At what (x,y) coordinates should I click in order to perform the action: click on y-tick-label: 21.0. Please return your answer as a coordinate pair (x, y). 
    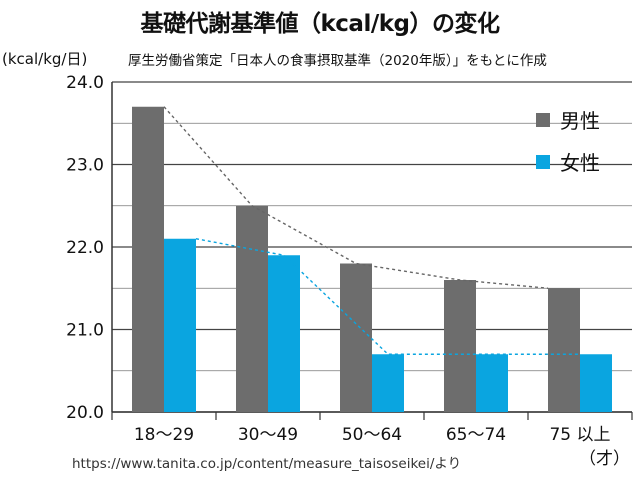
    Looking at the image, I should click on (85, 331).